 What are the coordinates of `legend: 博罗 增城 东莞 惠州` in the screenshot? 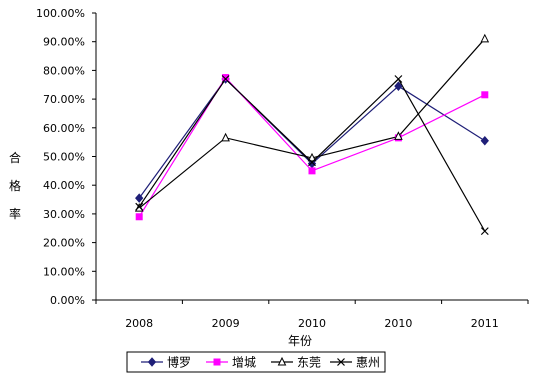 It's located at (256, 362).